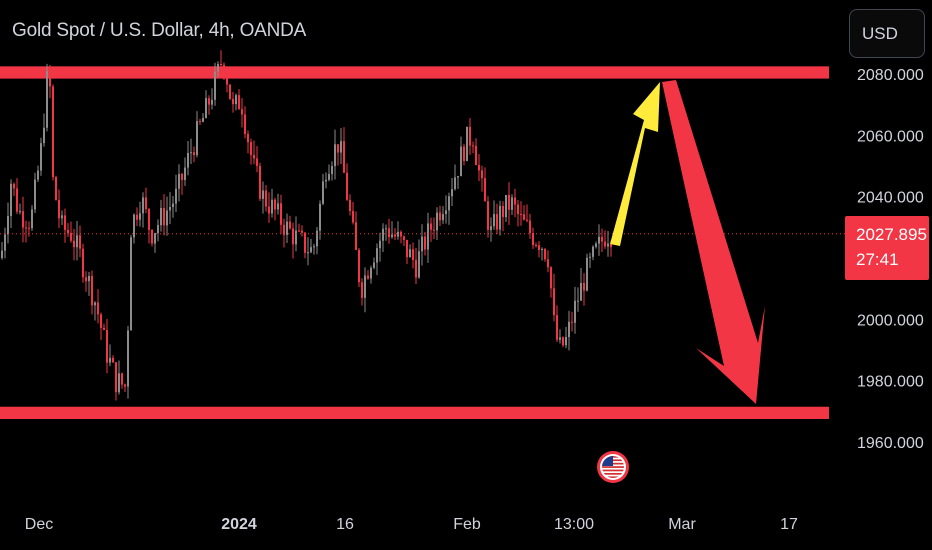  I want to click on y-axis-tick-label: 2080.000, so click(890, 75).